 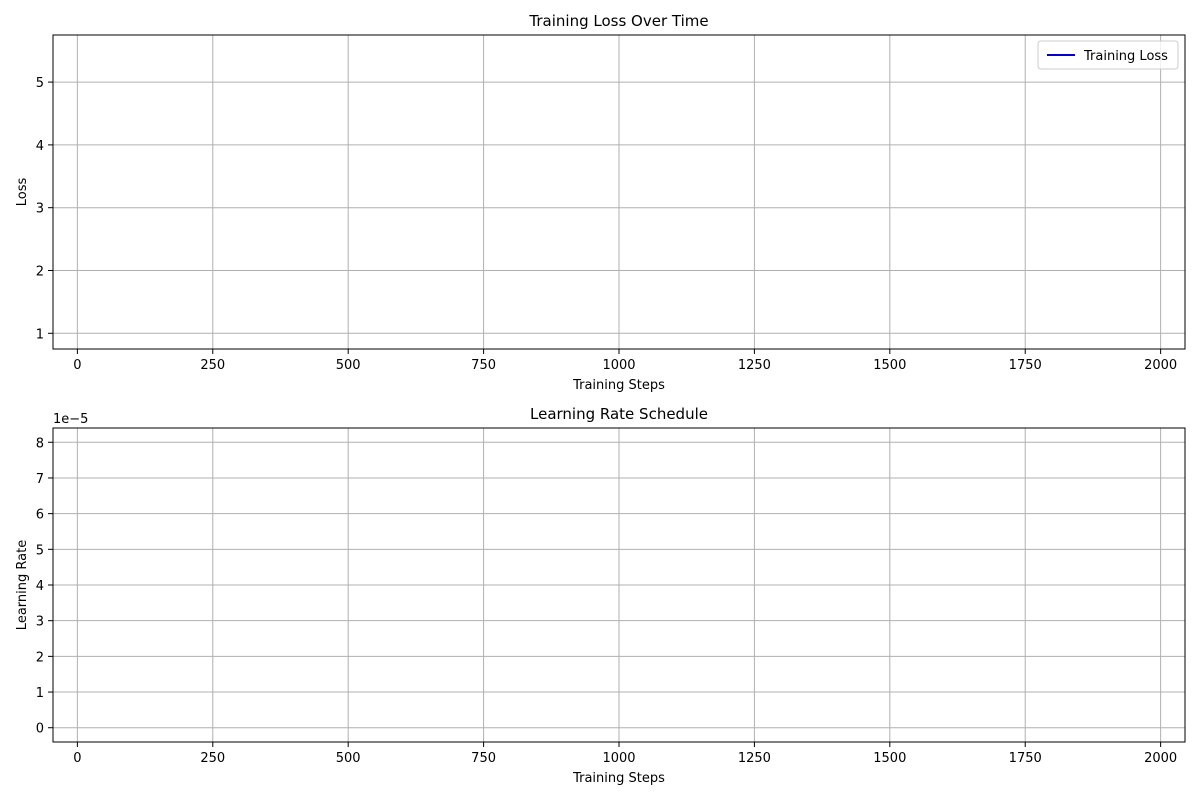 I want to click on lr-x-axis: 0 250 500 750 1000 1250 1500 1750 2000, so click(x=625, y=754).